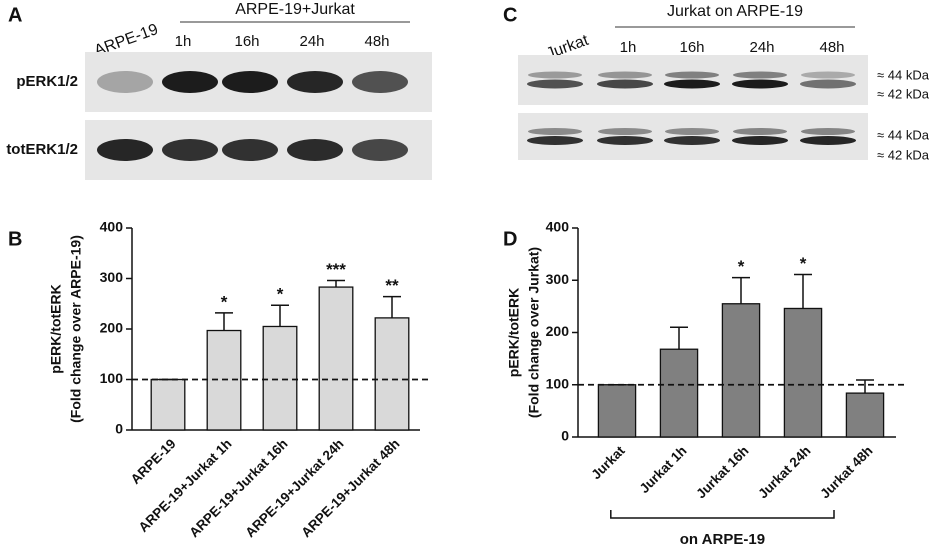 This screenshot has width=941, height=556. What do you see at coordinates (185, 485) in the screenshot?
I see `x-tick-label: ARPE-19+Jurkat 1h` at bounding box center [185, 485].